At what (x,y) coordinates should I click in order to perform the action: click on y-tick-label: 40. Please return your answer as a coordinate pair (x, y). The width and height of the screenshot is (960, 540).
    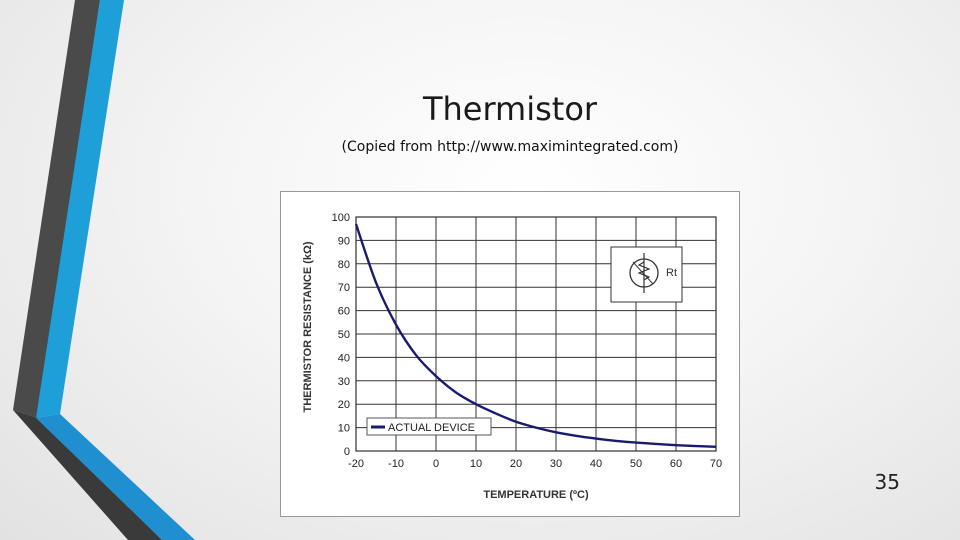
    Looking at the image, I should click on (344, 358).